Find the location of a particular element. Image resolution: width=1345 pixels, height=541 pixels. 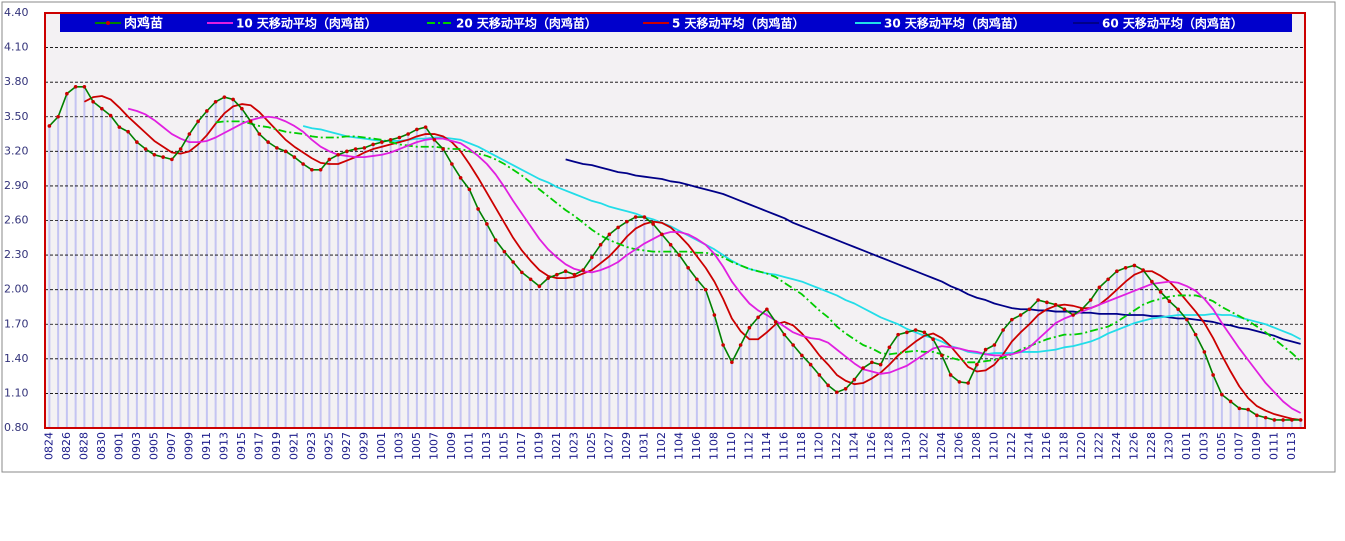

x-tick-label: 1110 is located at coordinates (731, 446).